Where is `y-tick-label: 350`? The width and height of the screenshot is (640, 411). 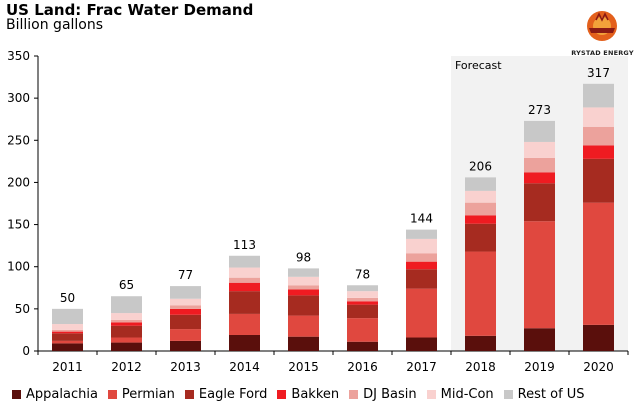
y-tick-label: 350 is located at coordinates (18, 56).